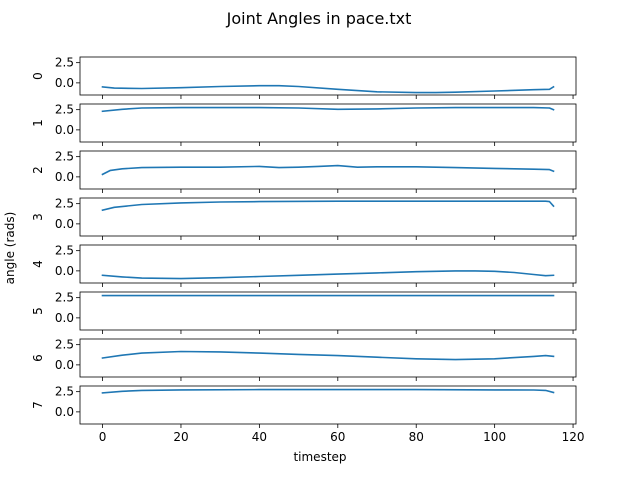 The width and height of the screenshot is (640, 480). Describe the element at coordinates (38, 311) in the screenshot. I see `subplot-index-label: 5` at that location.